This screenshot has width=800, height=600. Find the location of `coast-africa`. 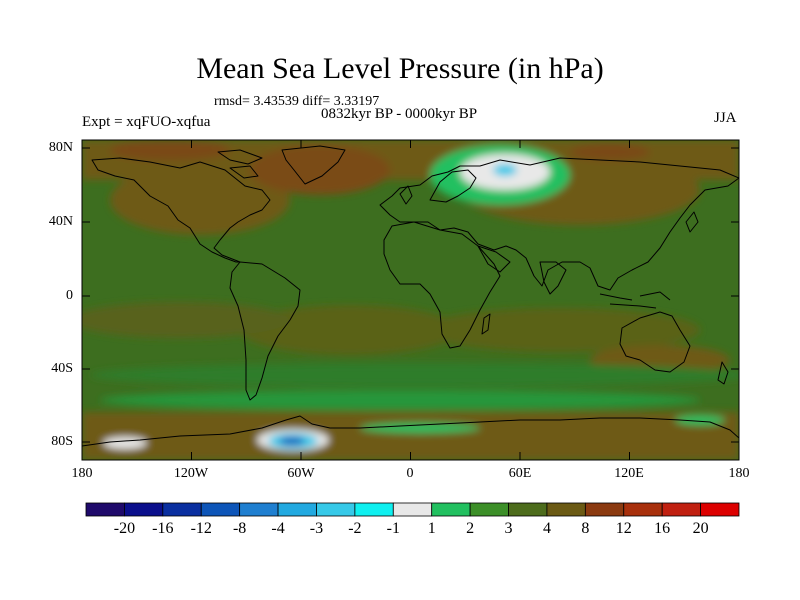

coast-africa is located at coordinates (442, 285).